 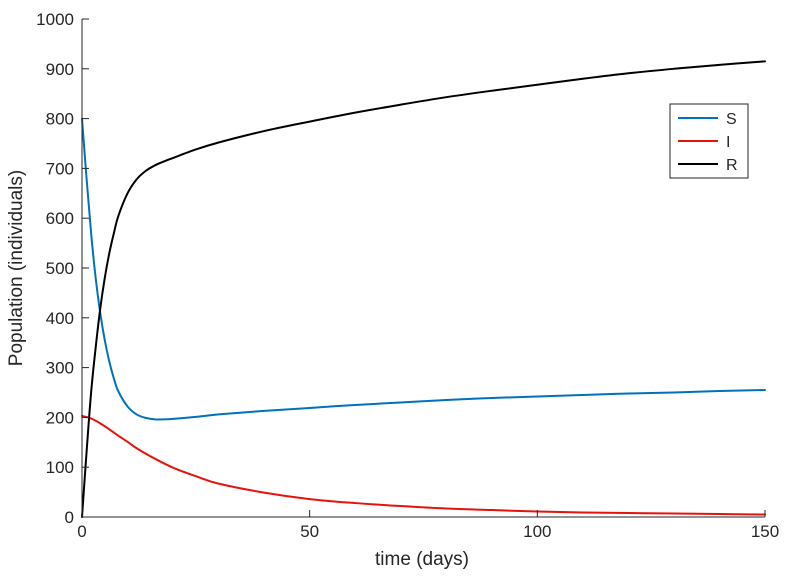 I want to click on x-tick-label: 50, so click(x=309, y=531).